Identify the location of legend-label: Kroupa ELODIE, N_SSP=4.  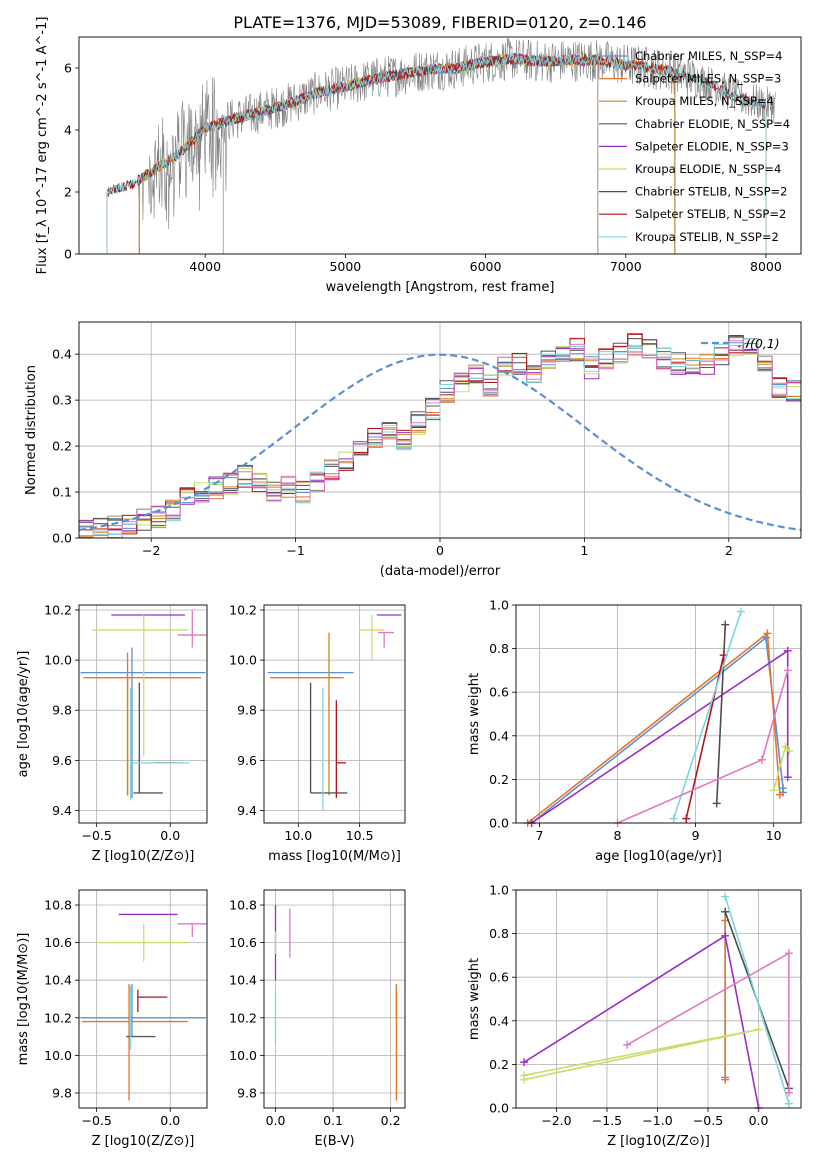
(708, 169).